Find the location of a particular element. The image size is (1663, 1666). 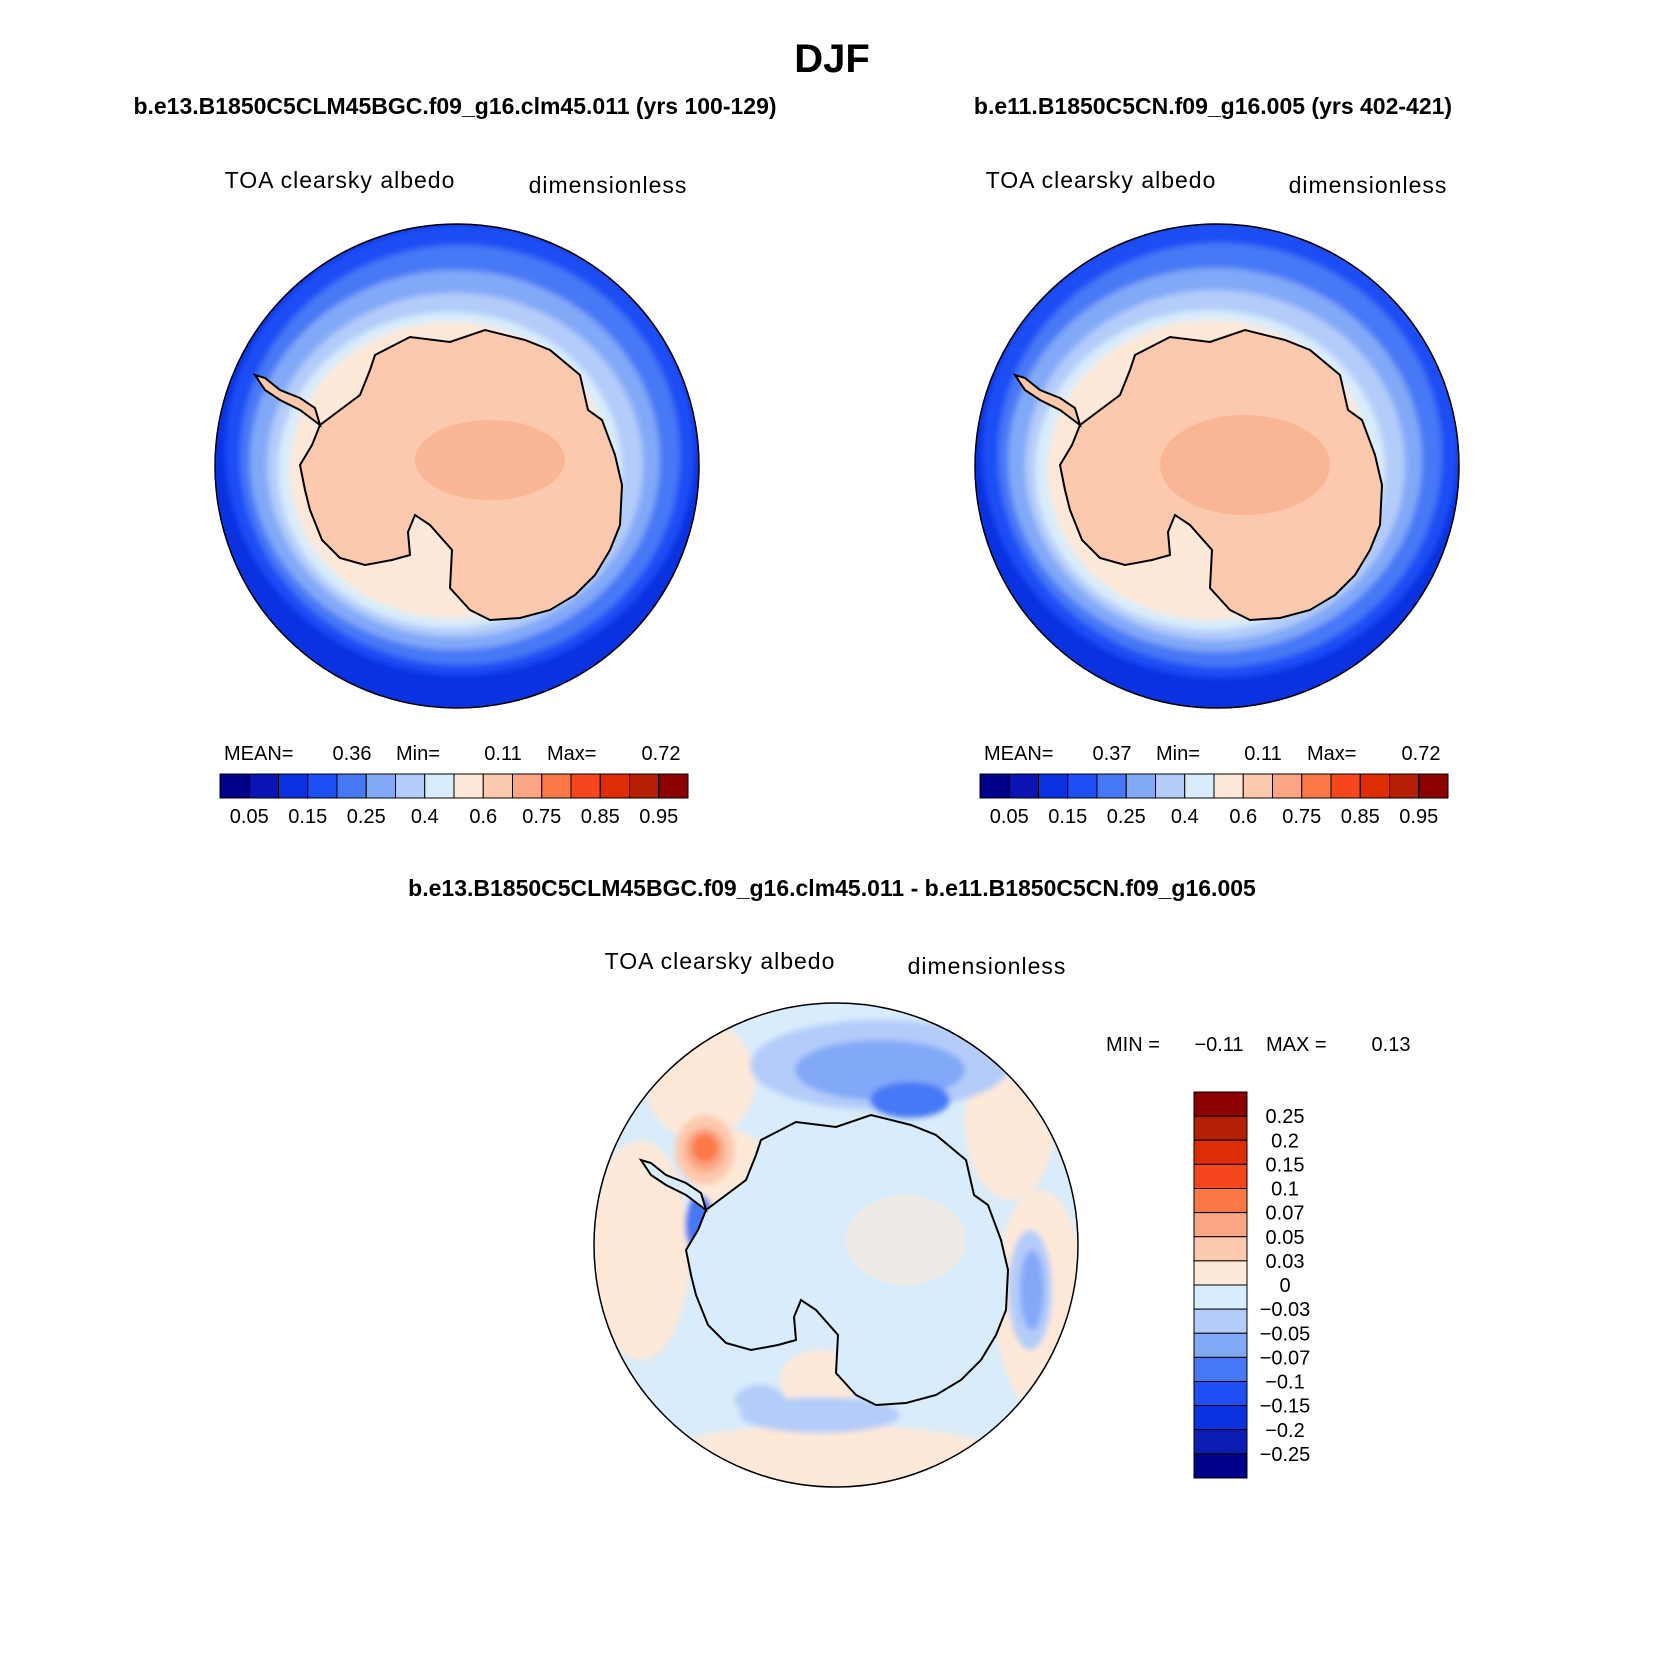

colorbar-tick-label: 0.03 is located at coordinates (1285, 1262).